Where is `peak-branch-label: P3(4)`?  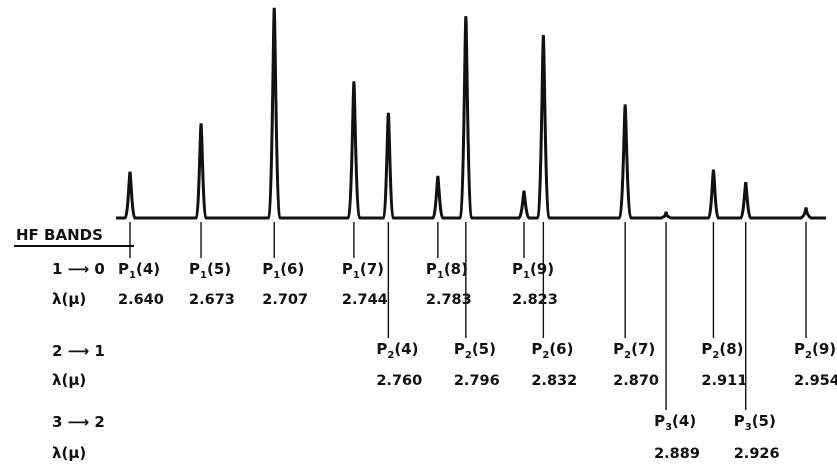
peak-branch-label: P3(4) is located at coordinates (675, 422).